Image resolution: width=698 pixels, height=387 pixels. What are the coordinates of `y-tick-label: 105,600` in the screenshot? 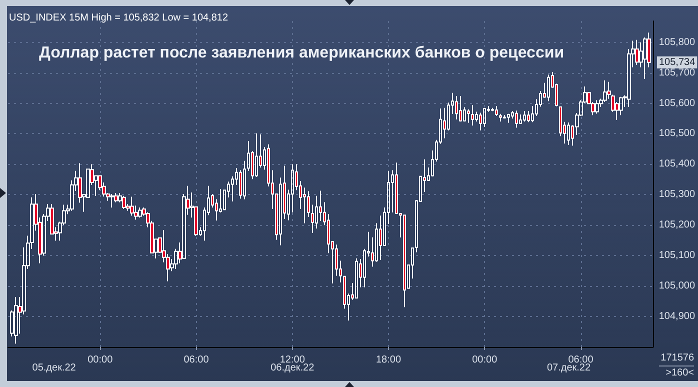 It's located at (677, 103).